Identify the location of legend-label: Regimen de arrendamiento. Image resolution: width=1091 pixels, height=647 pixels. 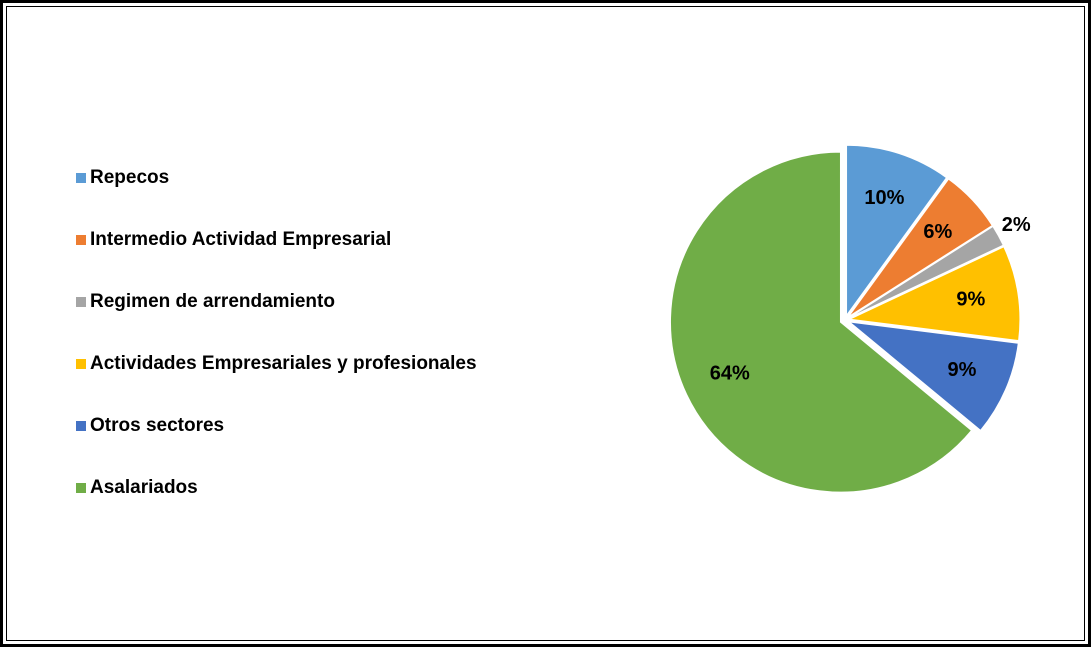
(212, 301).